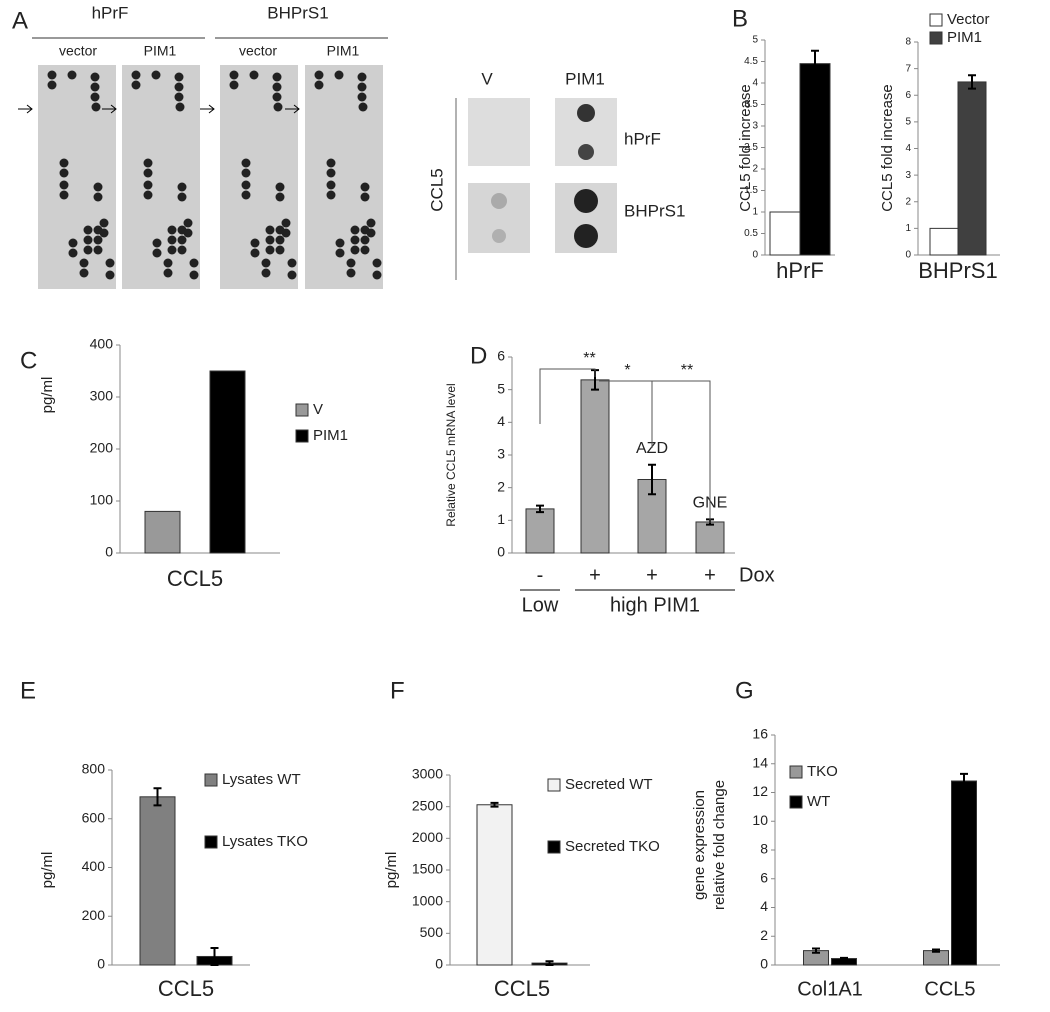  What do you see at coordinates (94, 817) in the screenshot?
I see `y-tick-label: 600` at bounding box center [94, 817].